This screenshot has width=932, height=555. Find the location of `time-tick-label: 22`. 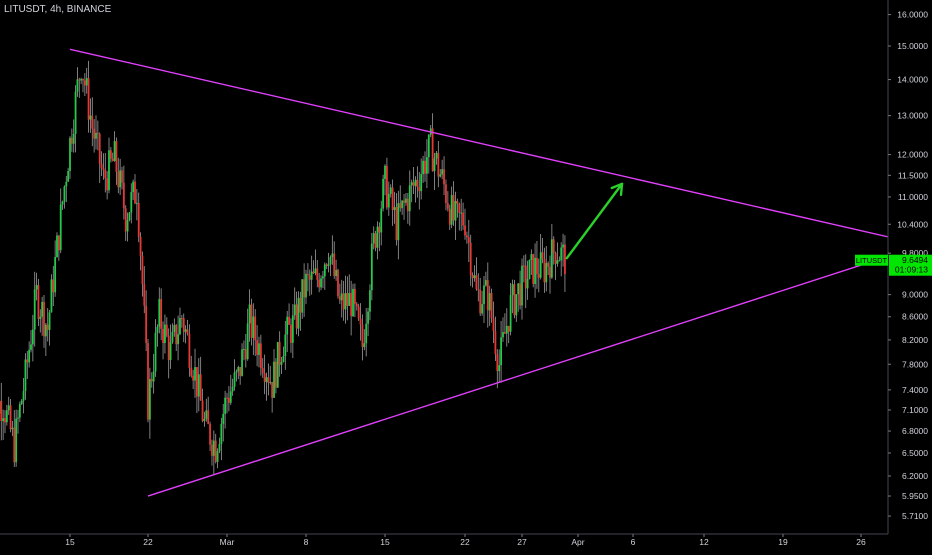

time-tick-label: 22 is located at coordinates (465, 542).